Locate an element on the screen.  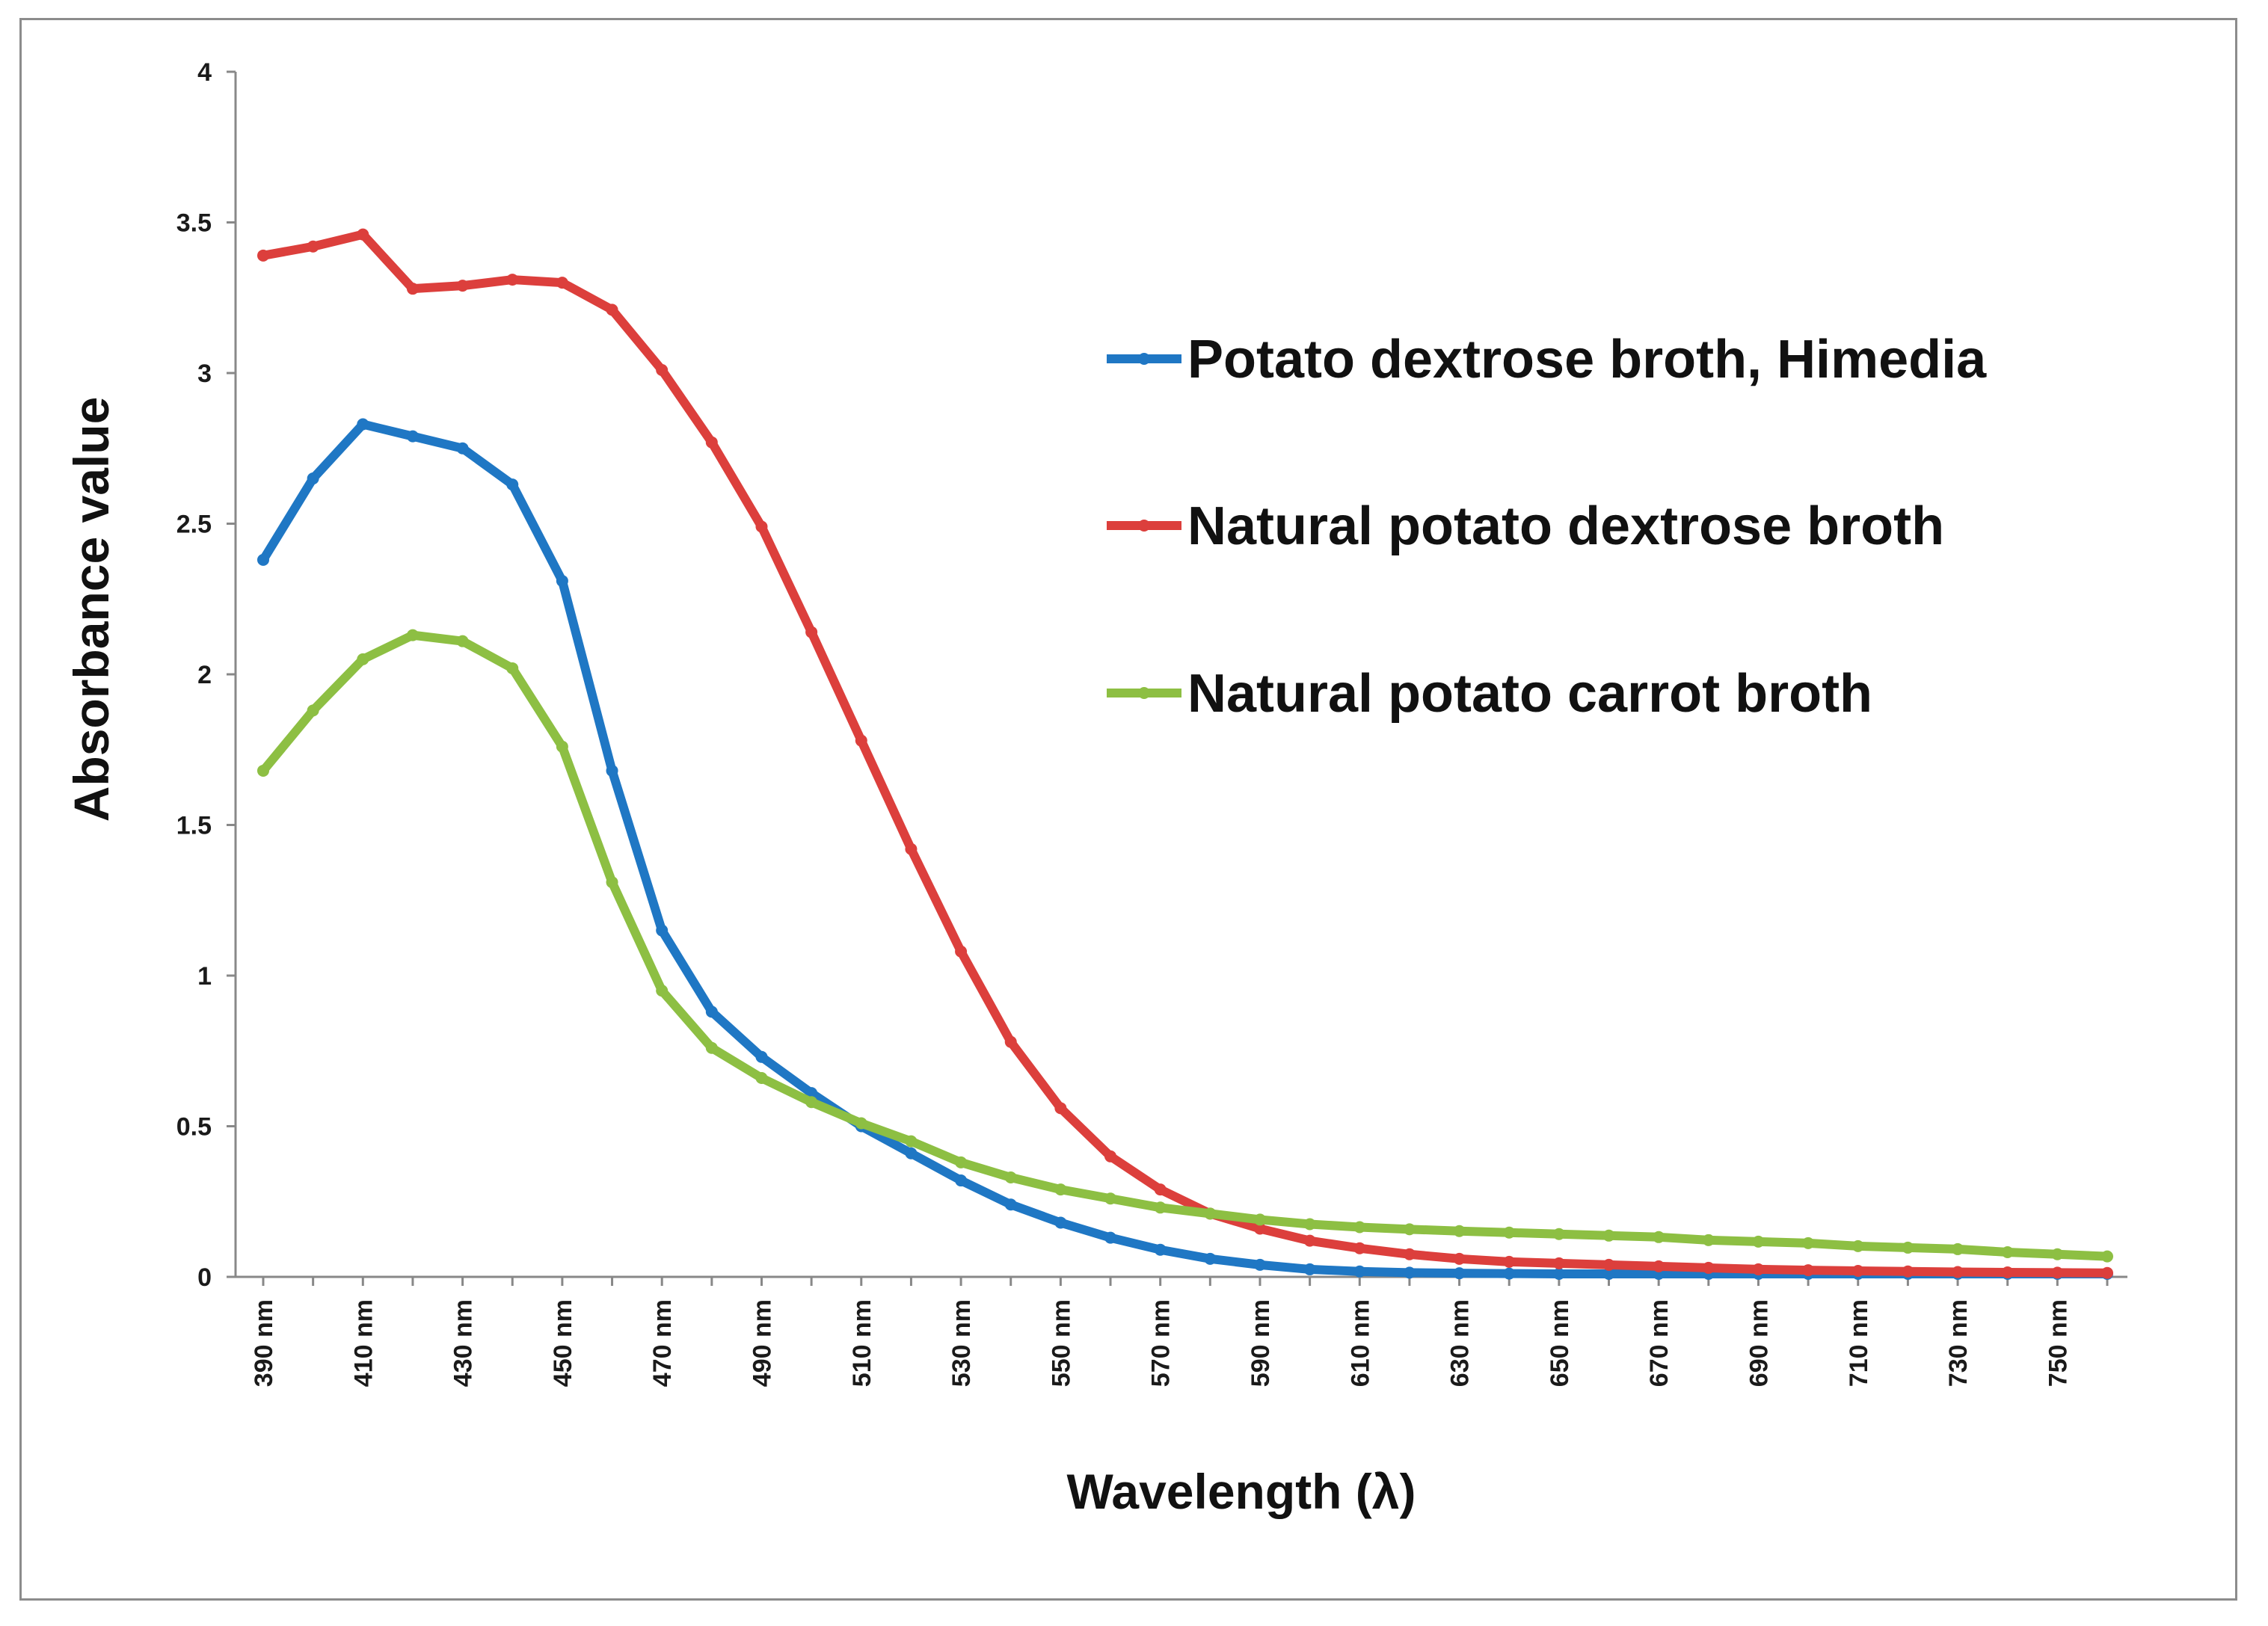
y-tick-label: 1.5 is located at coordinates (194, 826).